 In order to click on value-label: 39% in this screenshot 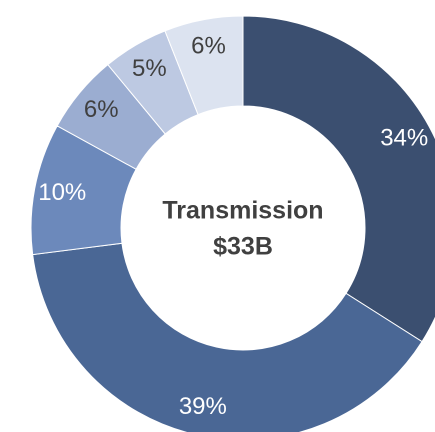, I will do `click(203, 406)`.